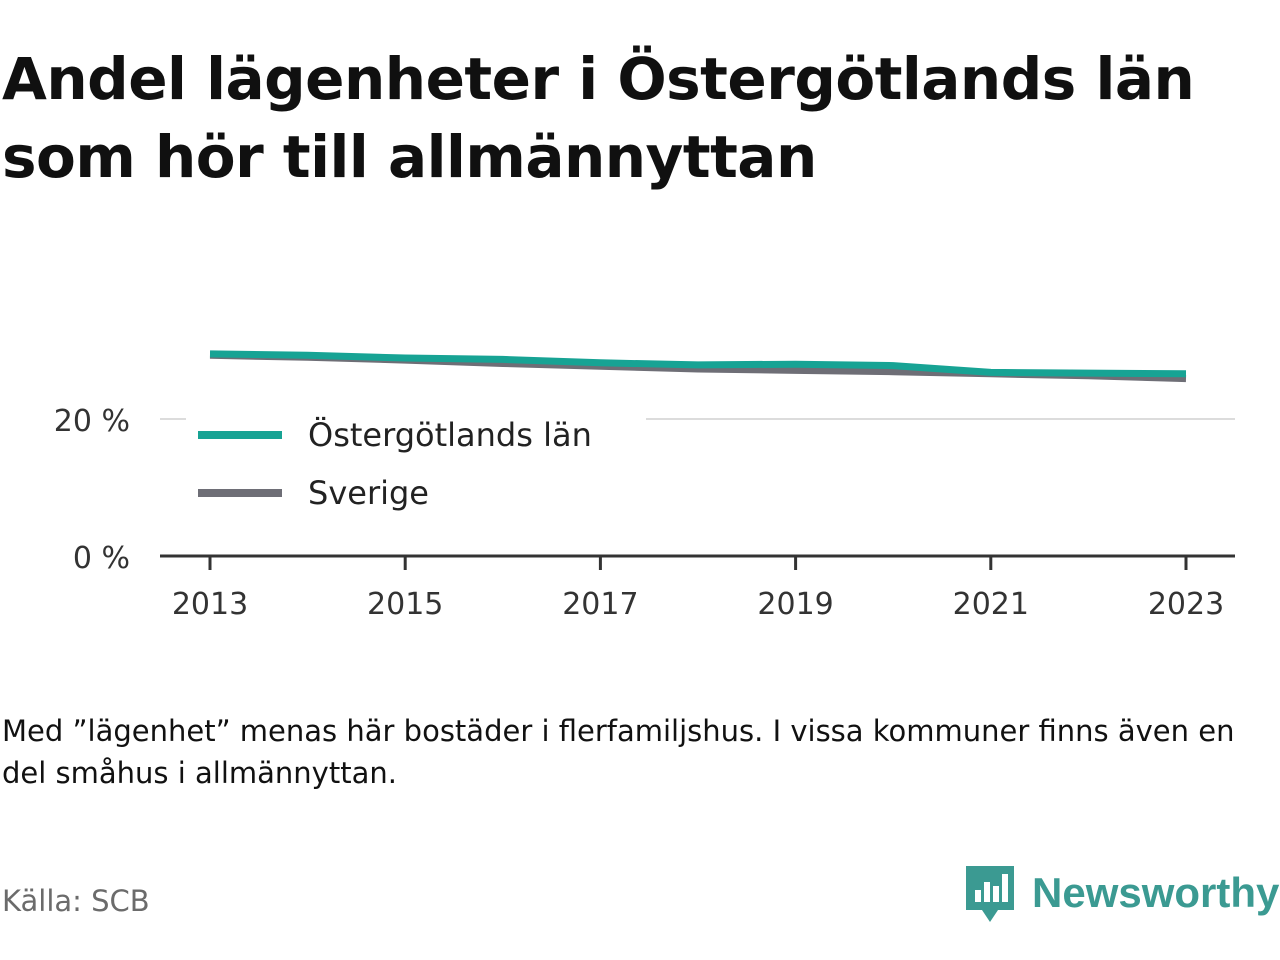 This screenshot has width=1280, height=960. I want to click on x-tick-label: 2013, so click(210, 604).